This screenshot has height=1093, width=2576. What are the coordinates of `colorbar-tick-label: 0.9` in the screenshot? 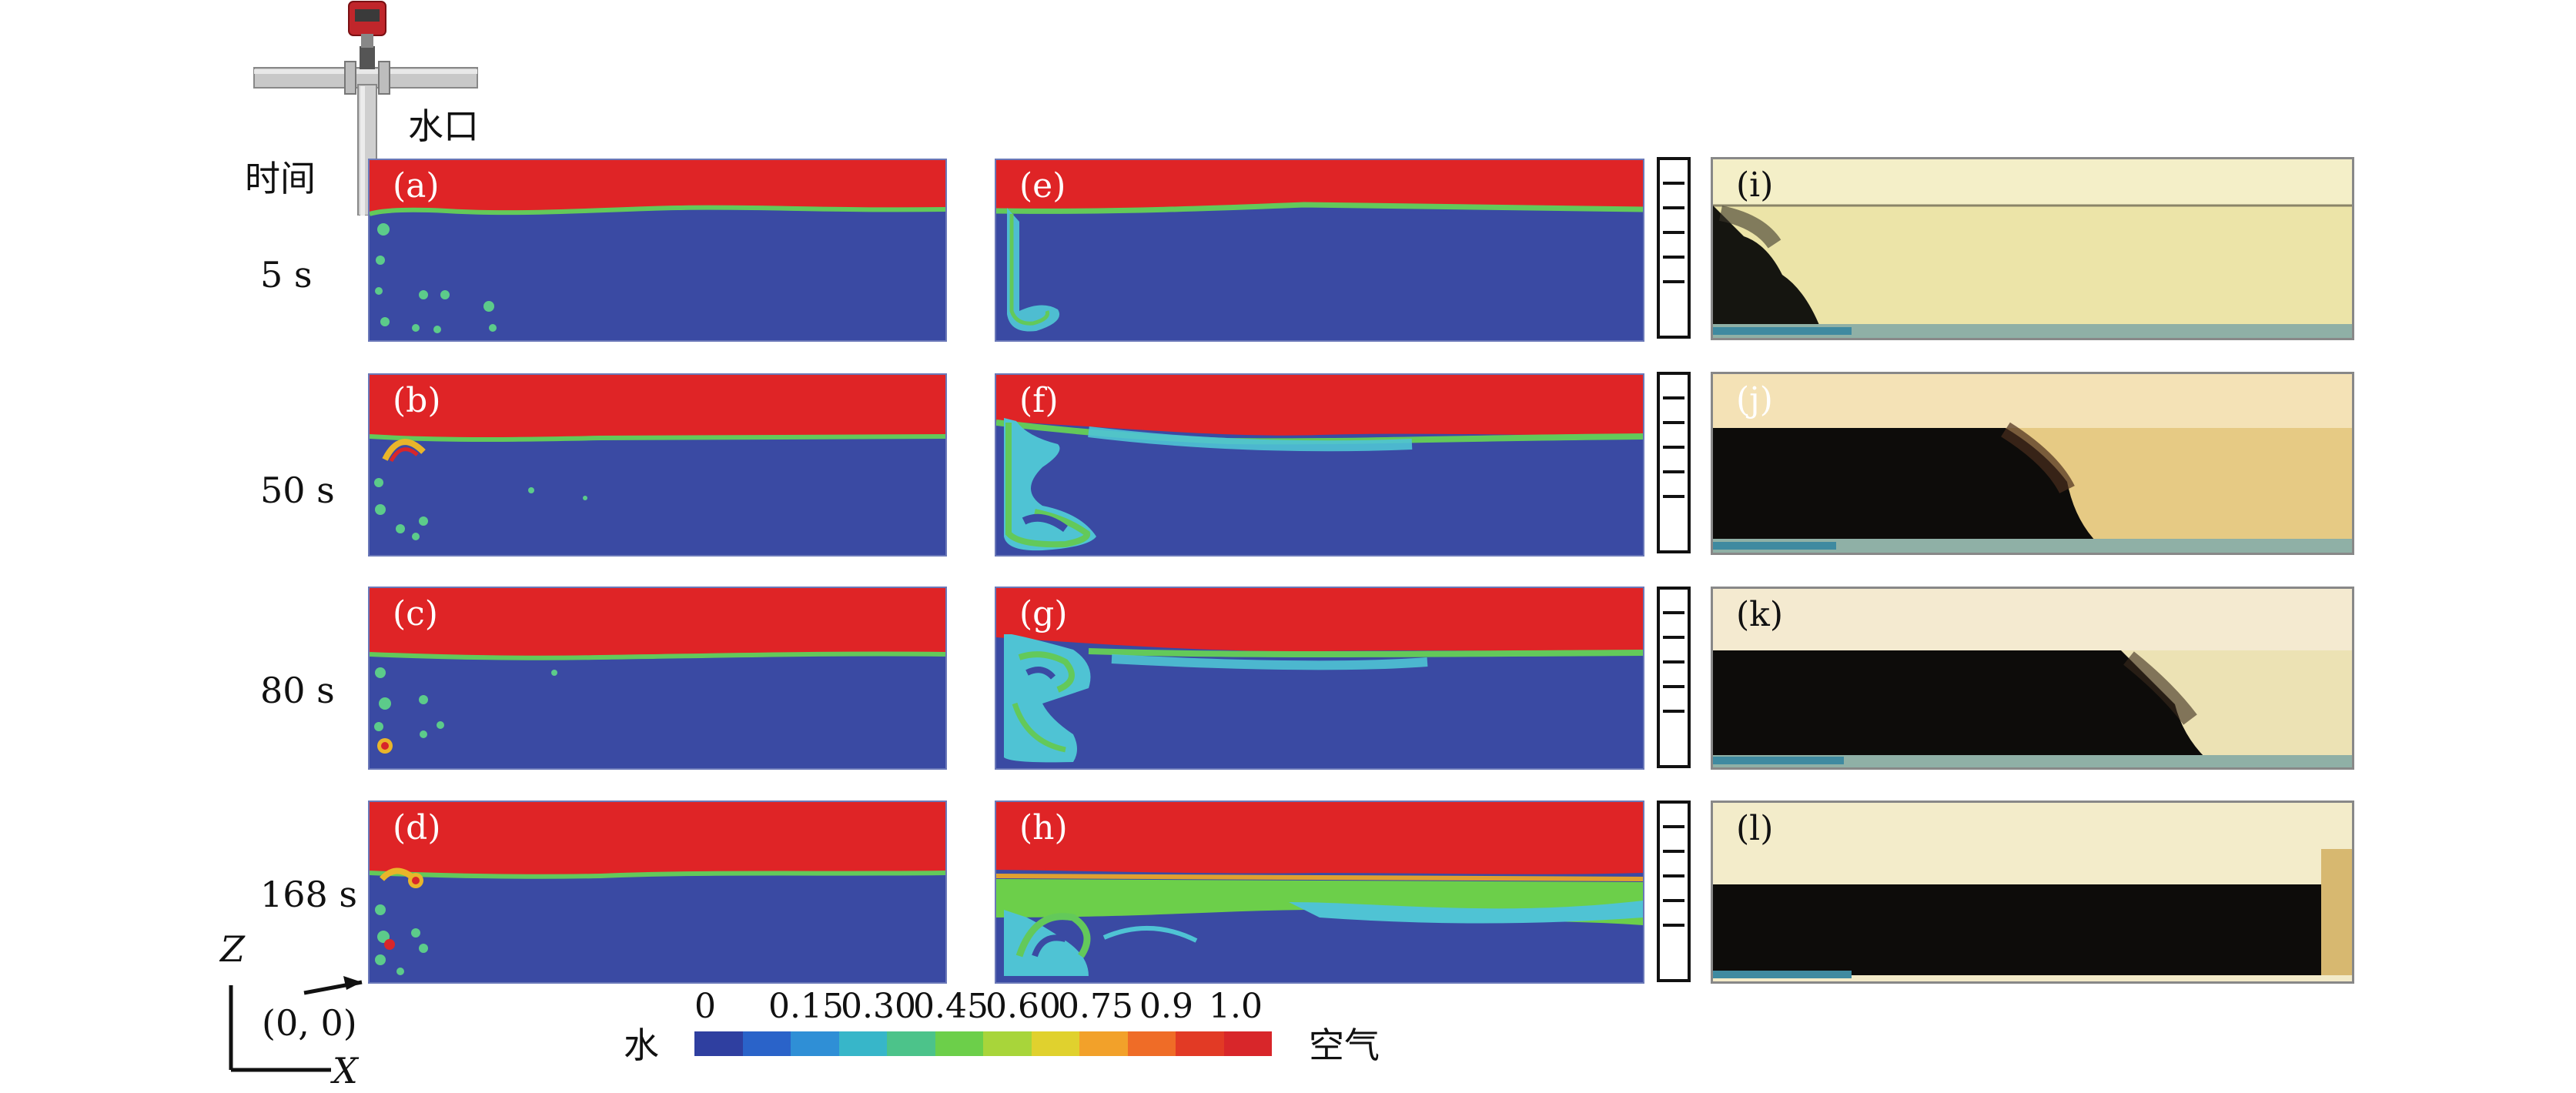 It's located at (1166, 1006).